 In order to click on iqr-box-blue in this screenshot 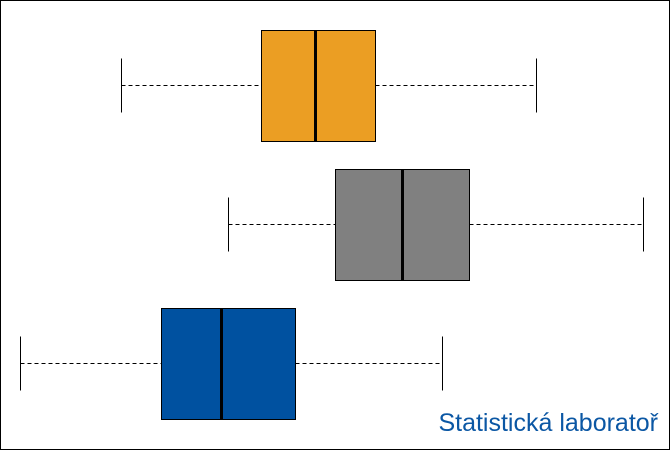, I will do `click(228, 364)`.